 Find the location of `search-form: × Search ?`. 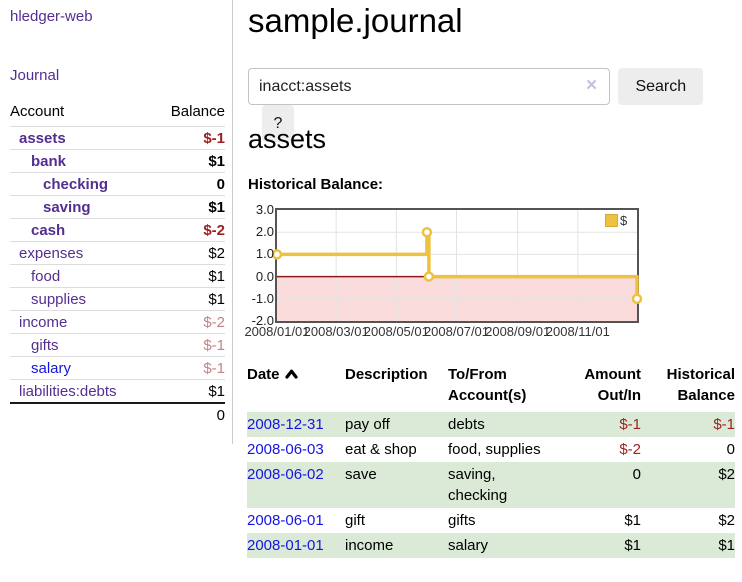

search-form: × Search ? is located at coordinates (494, 105).